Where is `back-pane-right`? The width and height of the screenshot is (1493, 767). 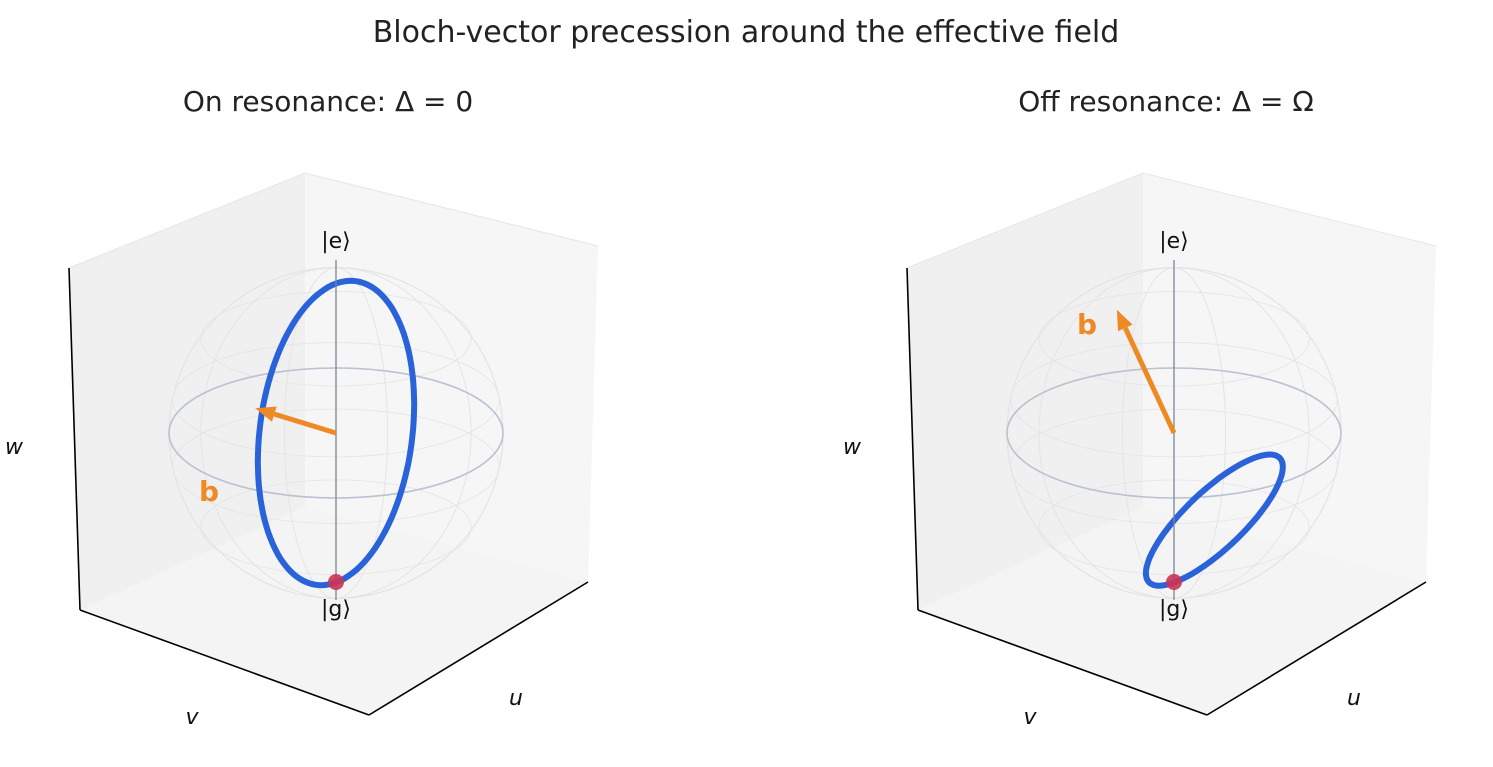 back-pane-right is located at coordinates (451, 377).